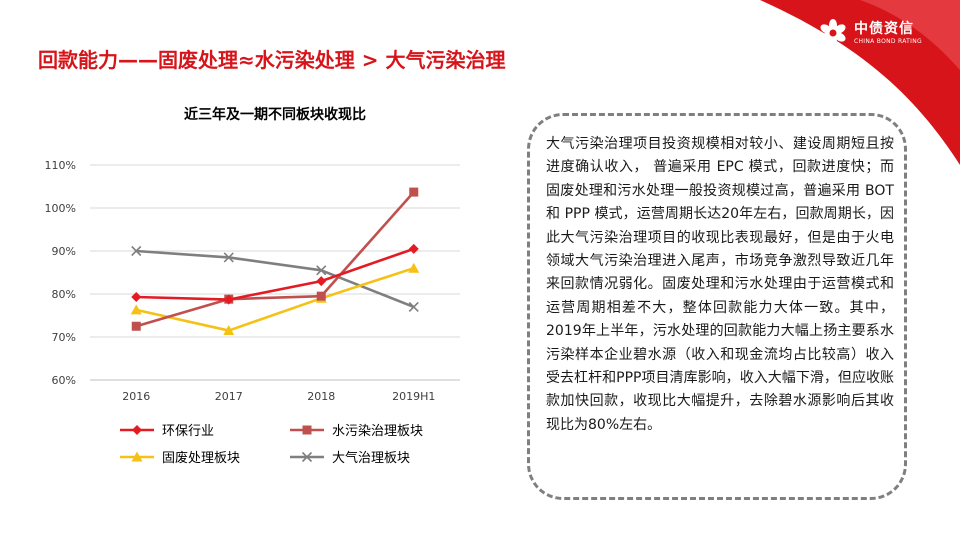 Image resolution: width=960 pixels, height=540 pixels. Describe the element at coordinates (201, 458) in the screenshot. I see `legend-label: 固废处理板块` at that location.